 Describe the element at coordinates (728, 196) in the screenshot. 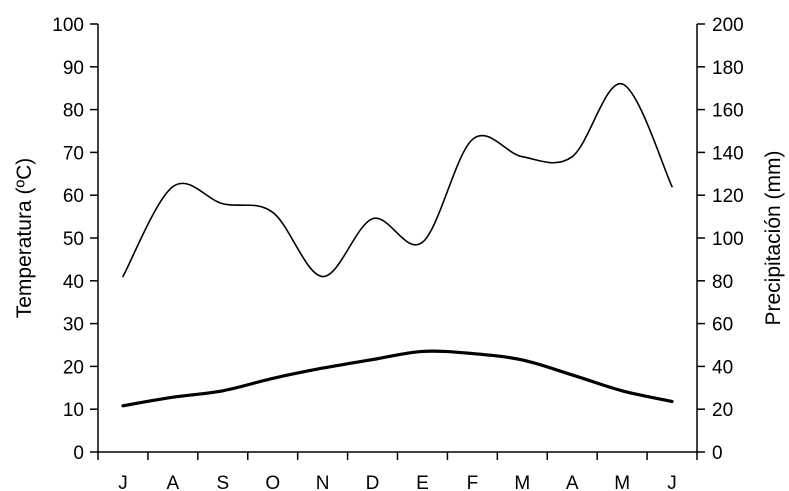

I see `y-right-tick-label: 120` at that location.